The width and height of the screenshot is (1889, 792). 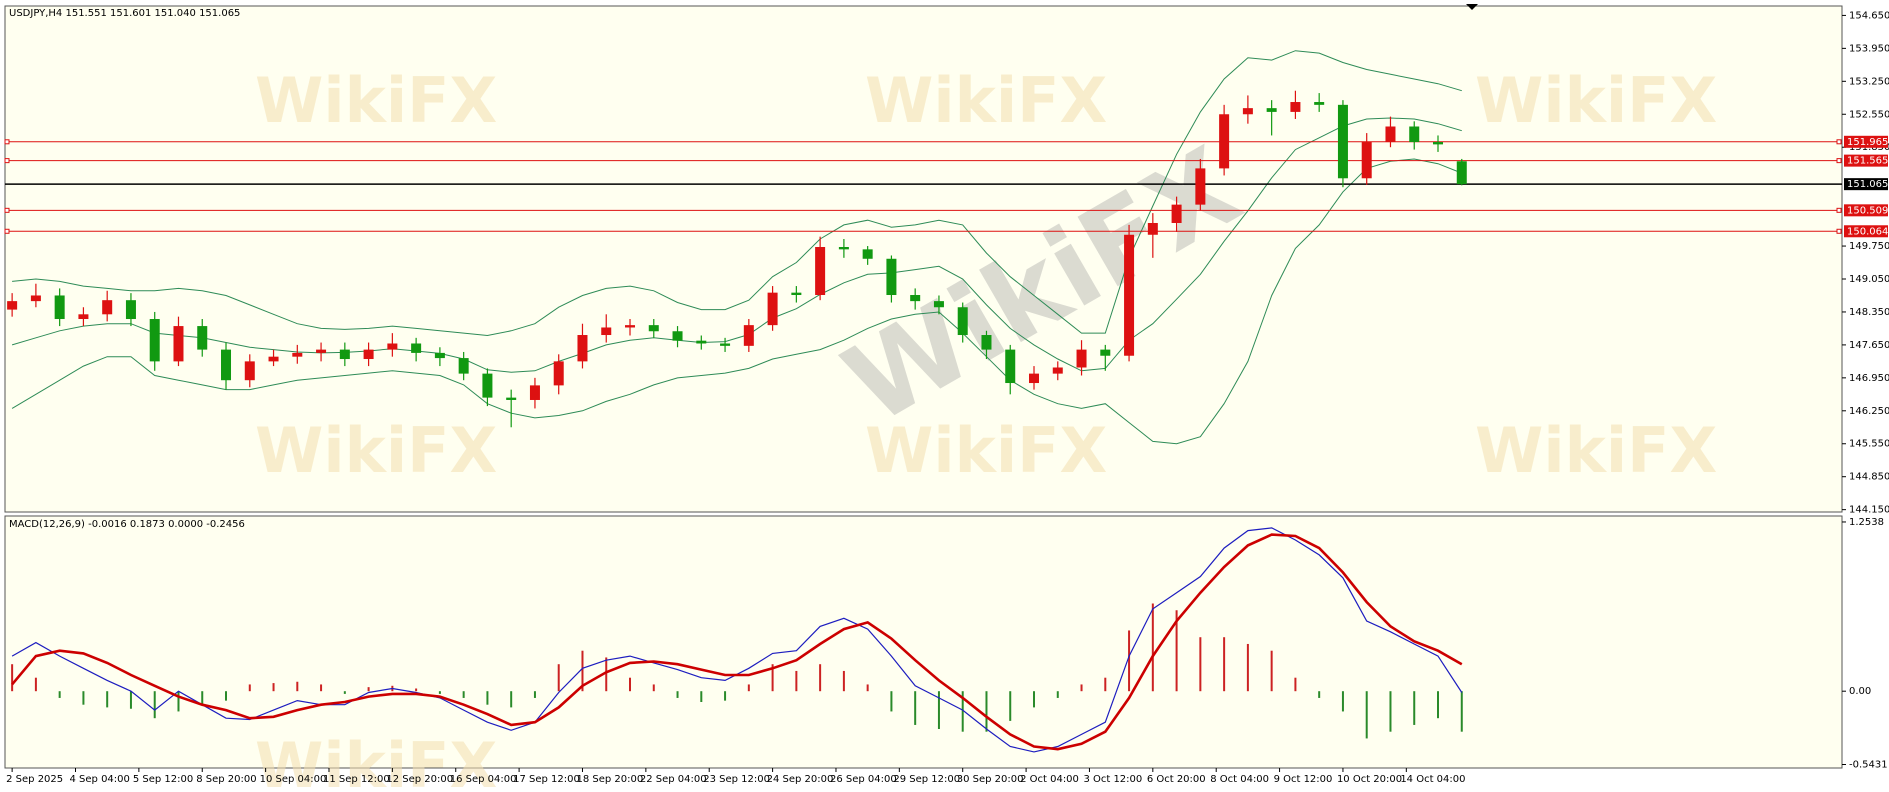 What do you see at coordinates (1869, 345) in the screenshot?
I see `y-tick-label: 147.650` at bounding box center [1869, 345].